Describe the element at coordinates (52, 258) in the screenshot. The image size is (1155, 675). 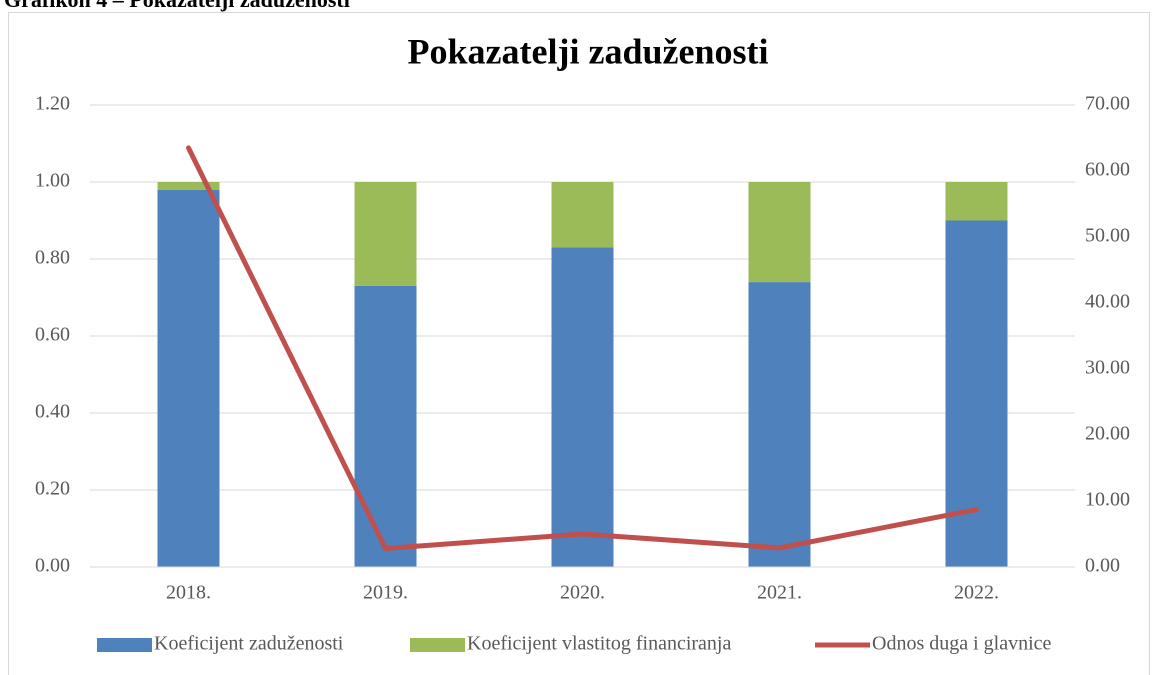
I see `y-tick-label: 0.80` at that location.